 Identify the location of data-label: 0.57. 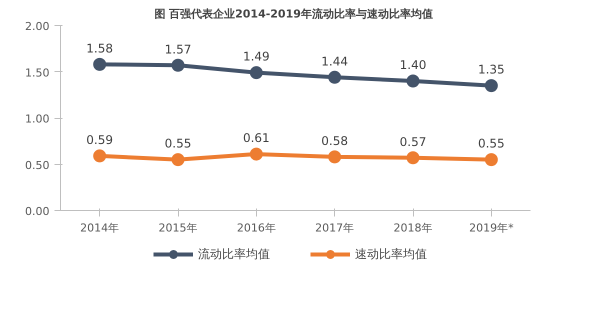
(413, 141).